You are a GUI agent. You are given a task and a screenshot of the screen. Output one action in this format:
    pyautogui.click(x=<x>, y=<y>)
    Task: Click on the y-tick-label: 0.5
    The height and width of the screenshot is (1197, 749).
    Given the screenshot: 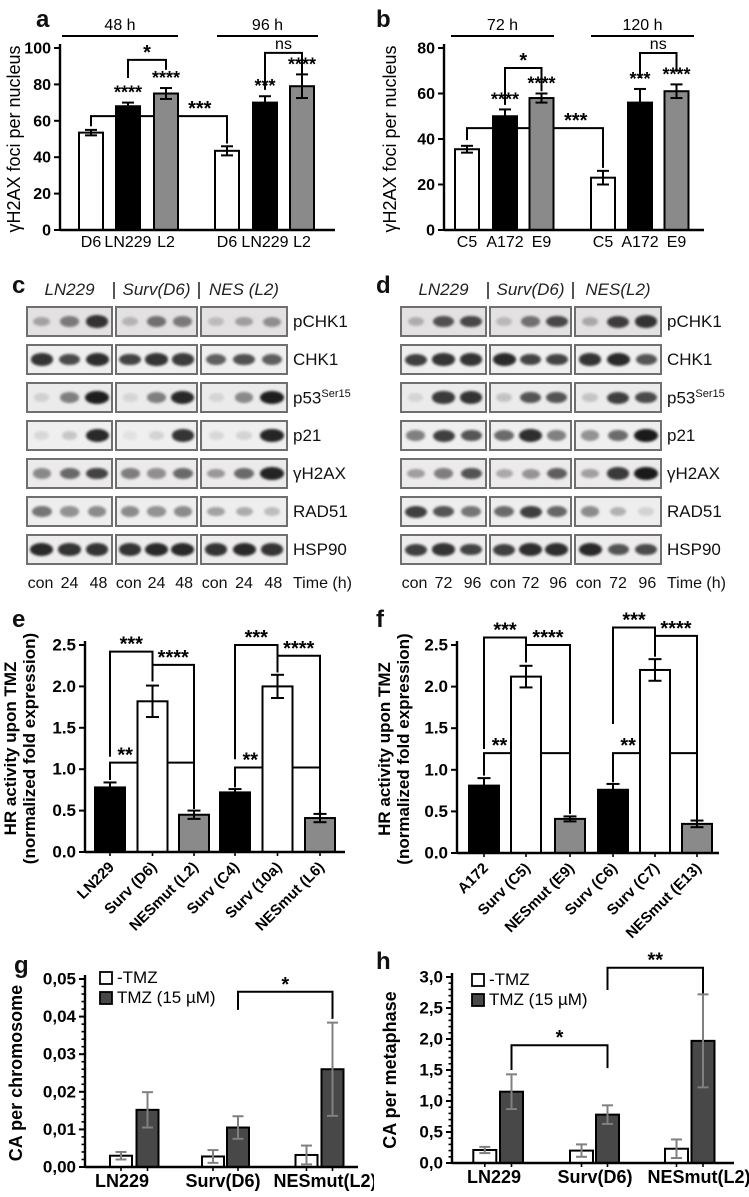 What is the action you would take?
    pyautogui.click(x=64, y=810)
    